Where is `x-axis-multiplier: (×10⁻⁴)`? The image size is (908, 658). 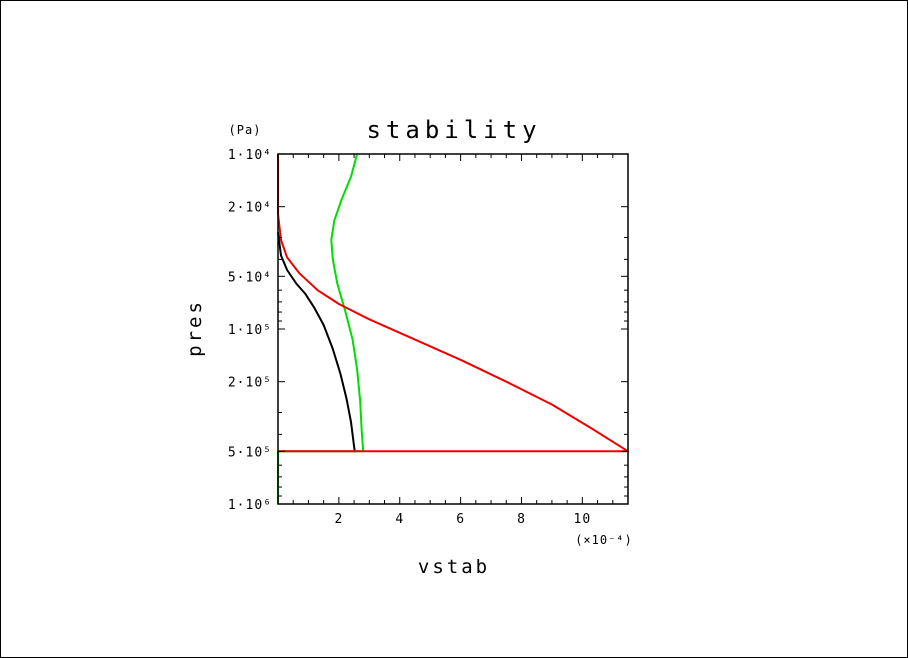 x-axis-multiplier: (×10⁻⁴) is located at coordinates (604, 540).